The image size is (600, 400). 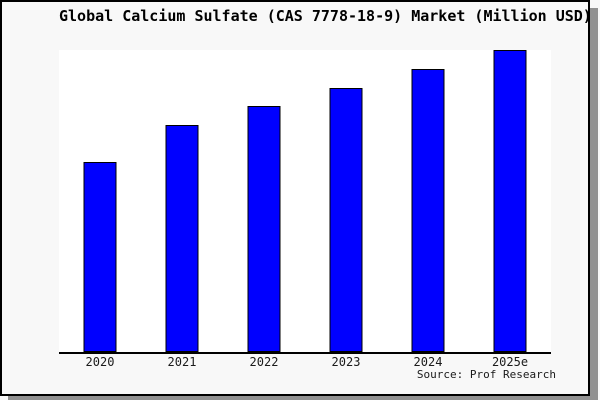 What do you see at coordinates (100, 257) in the screenshot?
I see `bar-2020` at bounding box center [100, 257].